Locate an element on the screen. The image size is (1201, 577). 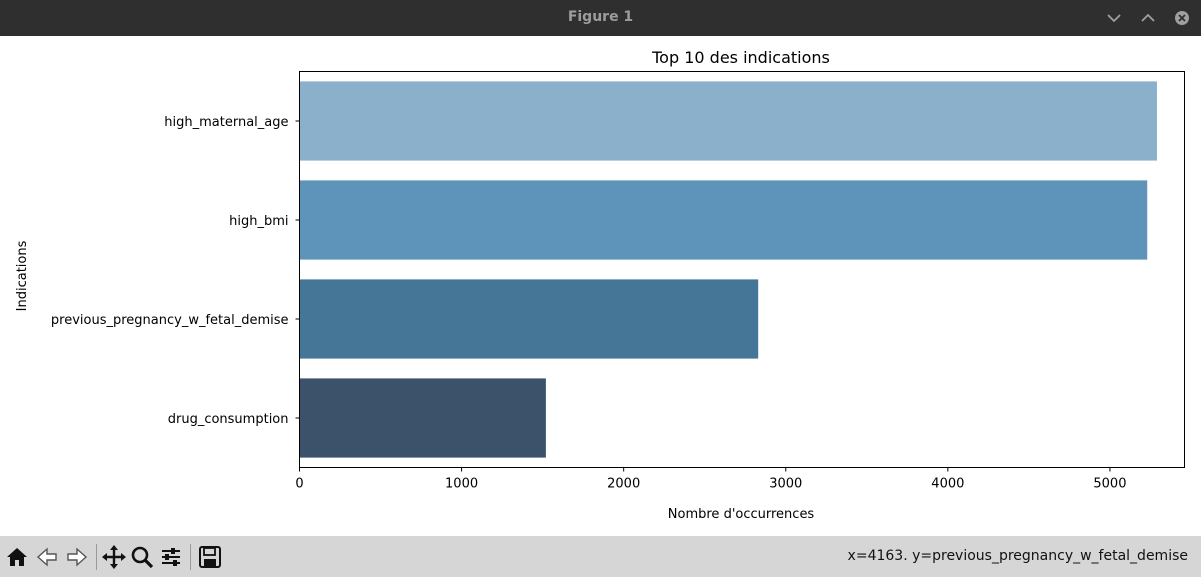
bar-high_maternal_age is located at coordinates (728, 121).